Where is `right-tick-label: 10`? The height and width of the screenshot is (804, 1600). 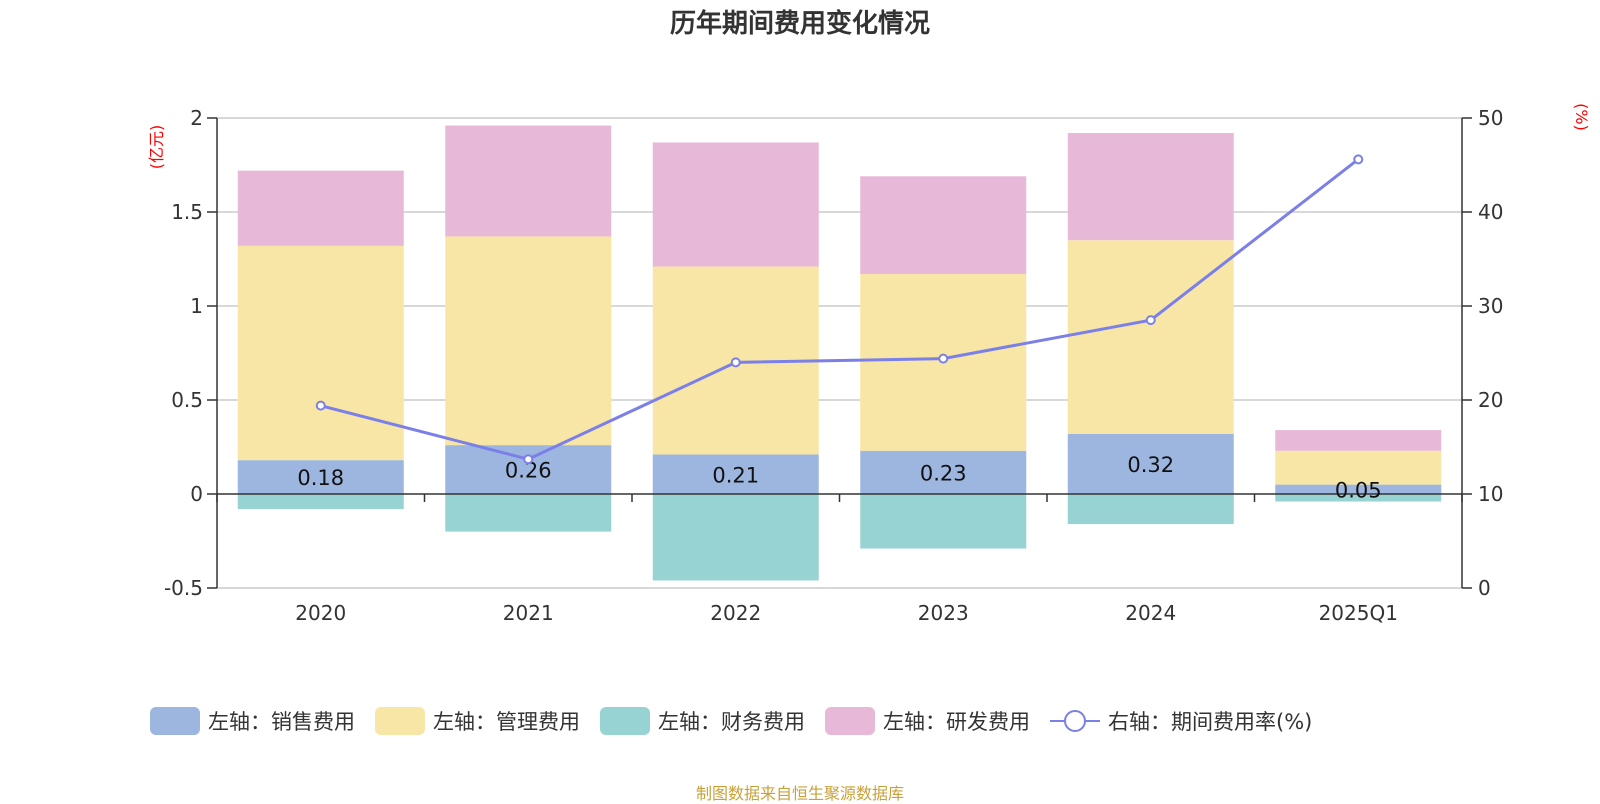 right-tick-label: 10 is located at coordinates (1490, 494).